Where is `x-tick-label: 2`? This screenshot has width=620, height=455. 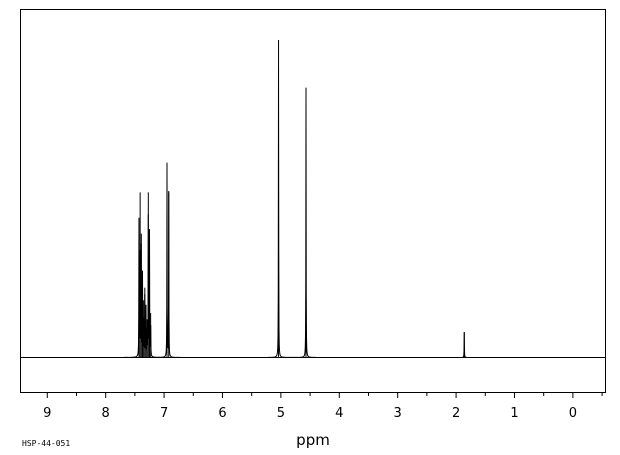 x-tick-label: 2 is located at coordinates (456, 413).